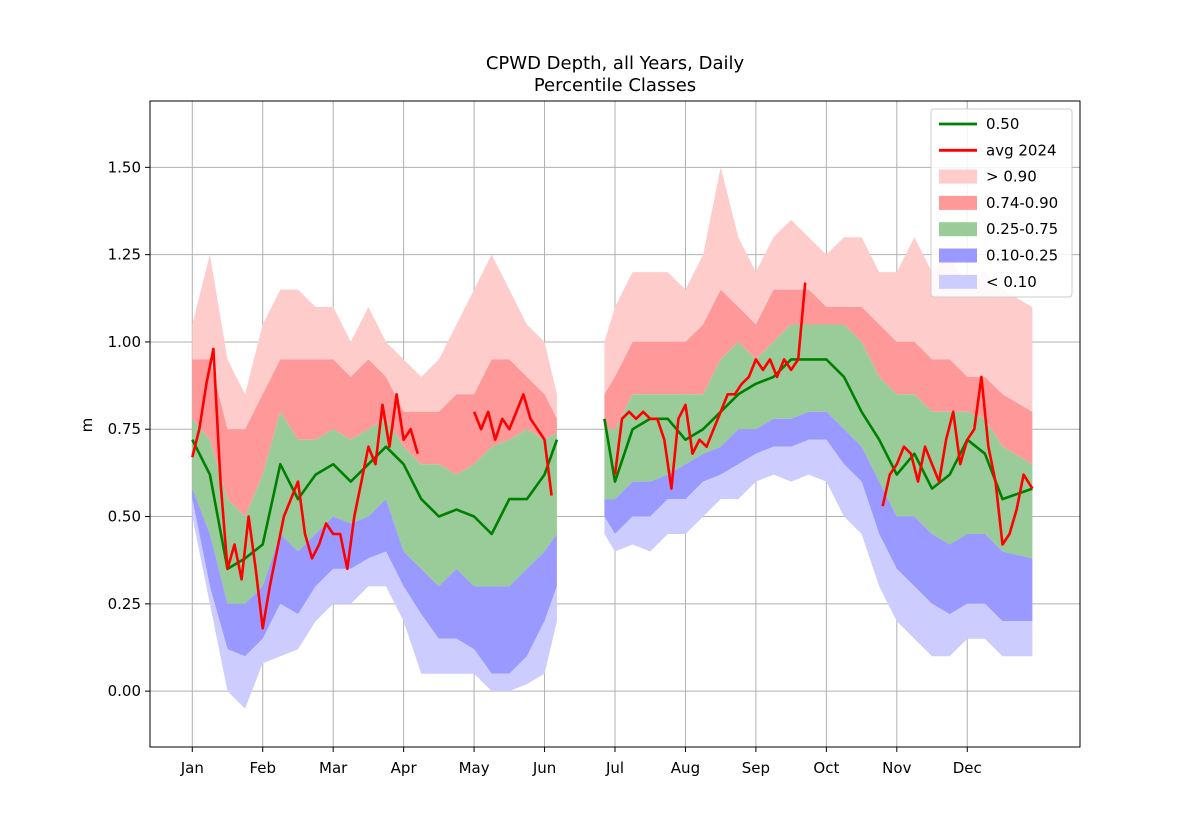 The width and height of the screenshot is (1200, 840). I want to click on x-tick-label: Aug, so click(685, 768).